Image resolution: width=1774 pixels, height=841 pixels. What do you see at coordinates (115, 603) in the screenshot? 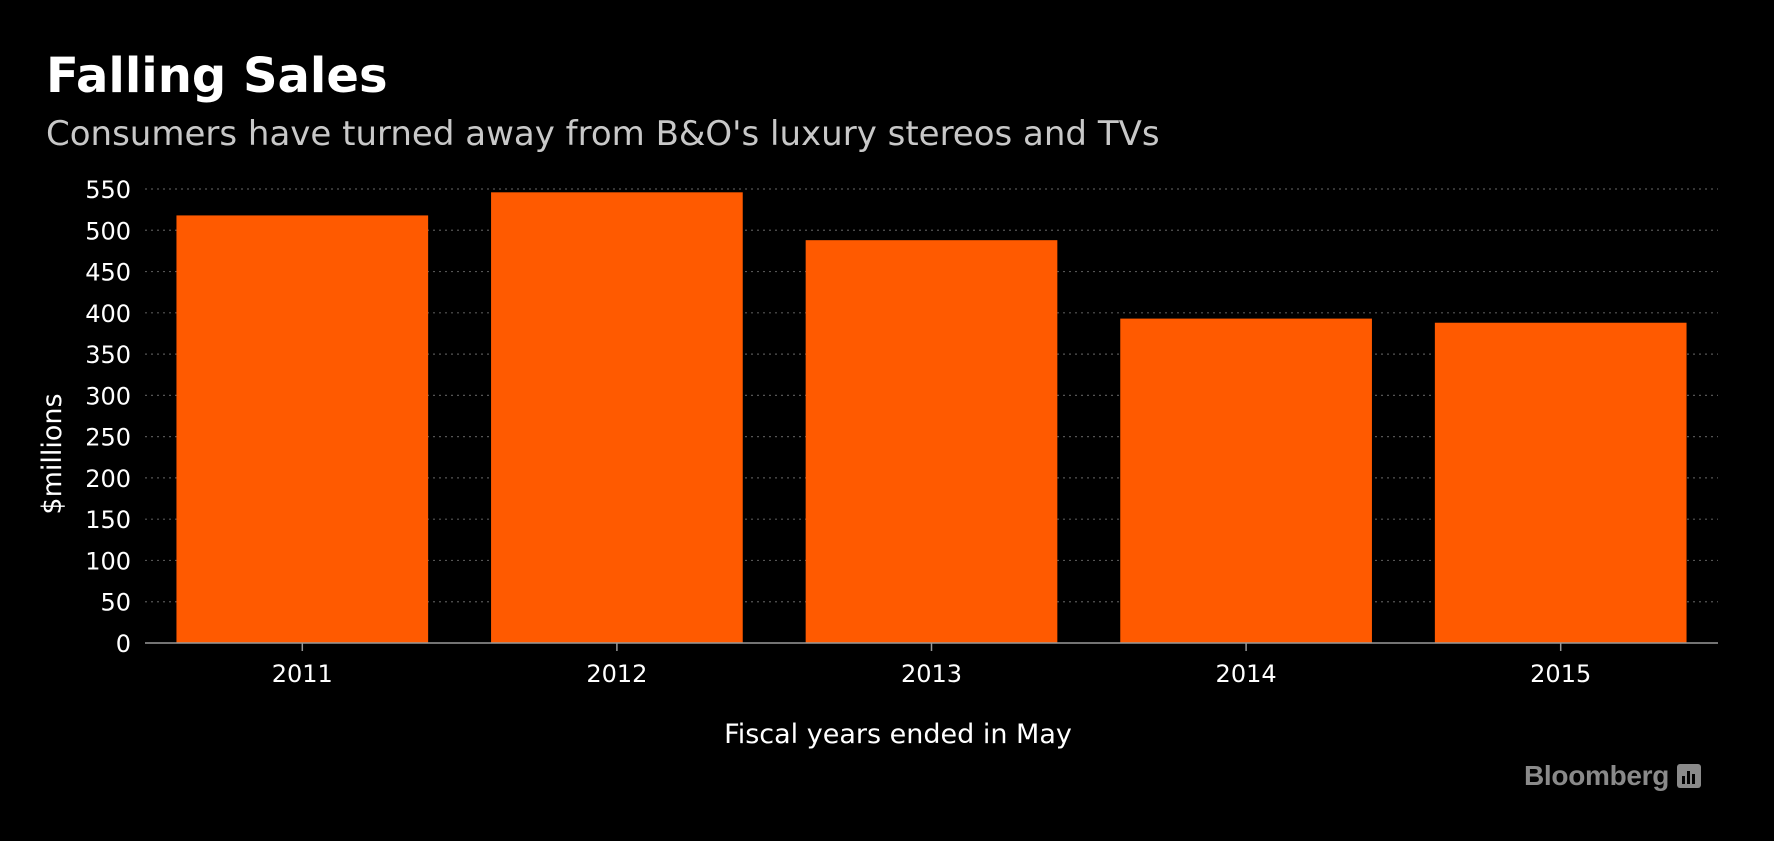
I see `y-tick-label: 50` at bounding box center [115, 603].